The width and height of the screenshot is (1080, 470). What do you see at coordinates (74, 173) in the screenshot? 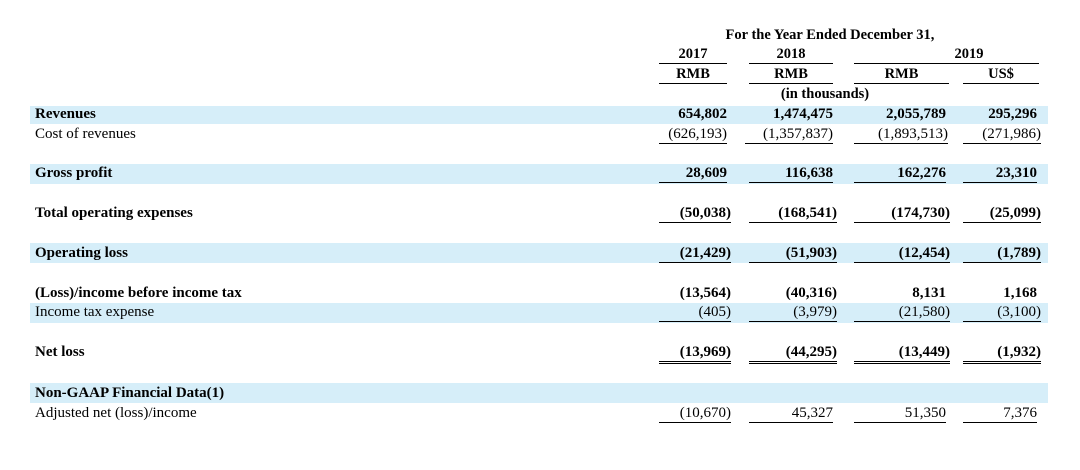
I see `label-gross-profit: Gross profit` at bounding box center [74, 173].